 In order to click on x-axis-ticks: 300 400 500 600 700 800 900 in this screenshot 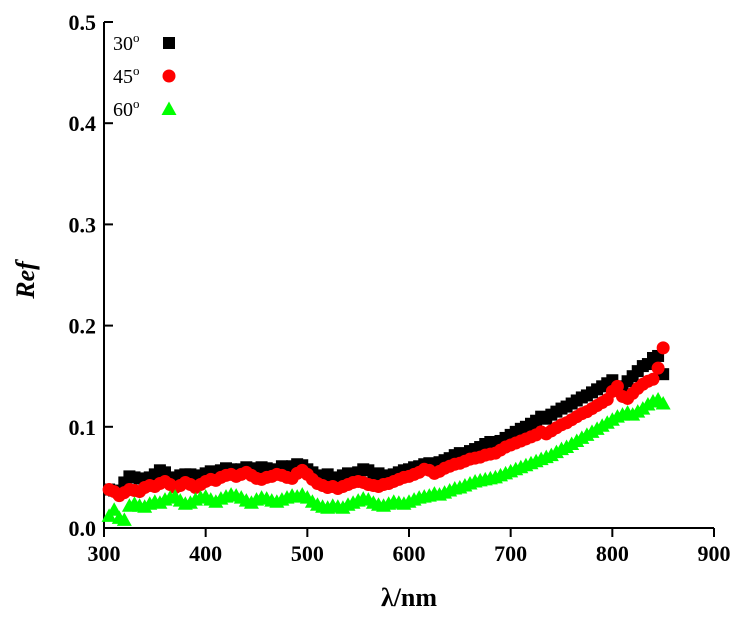, I will do `click(409, 547)`.